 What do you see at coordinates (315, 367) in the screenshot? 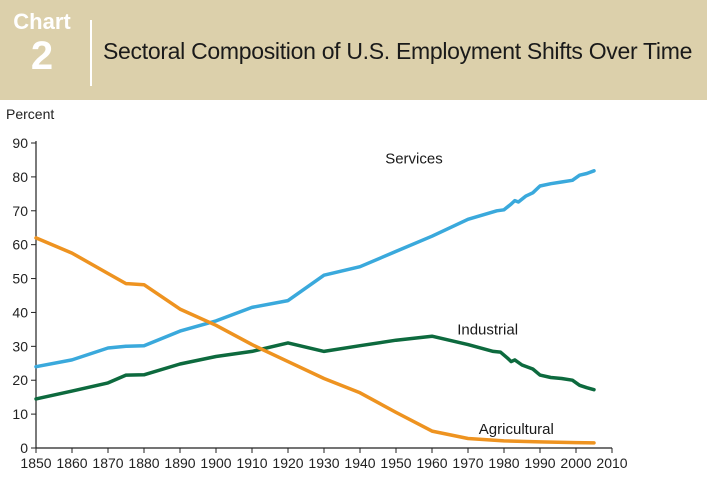
I see `series-line-industrial` at bounding box center [315, 367].